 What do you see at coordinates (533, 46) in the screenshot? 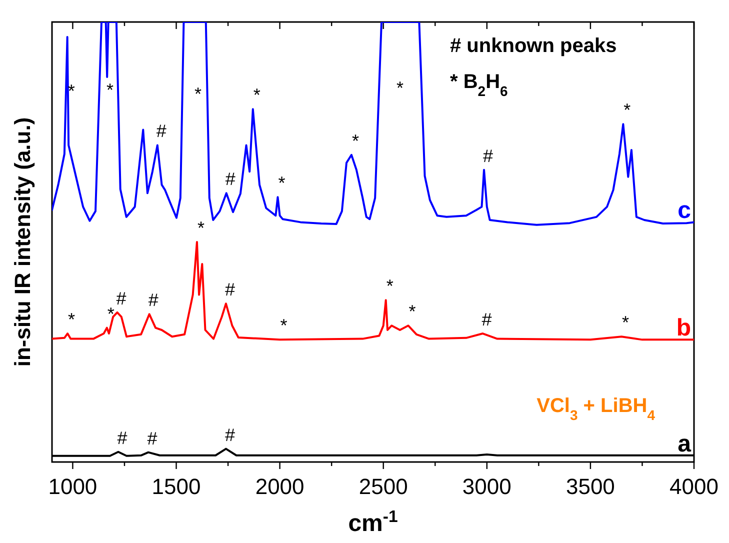
I see `annotation: # unknown peaks` at bounding box center [533, 46].